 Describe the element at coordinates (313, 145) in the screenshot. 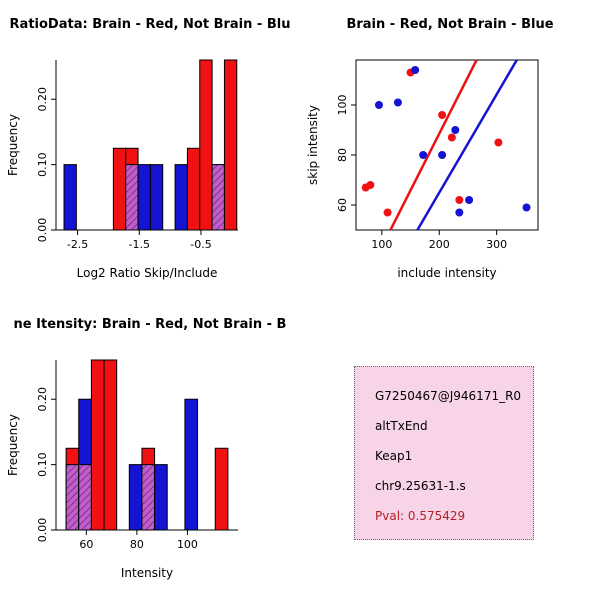

I see `scatter-y-axis-label: skip intensity` at that location.